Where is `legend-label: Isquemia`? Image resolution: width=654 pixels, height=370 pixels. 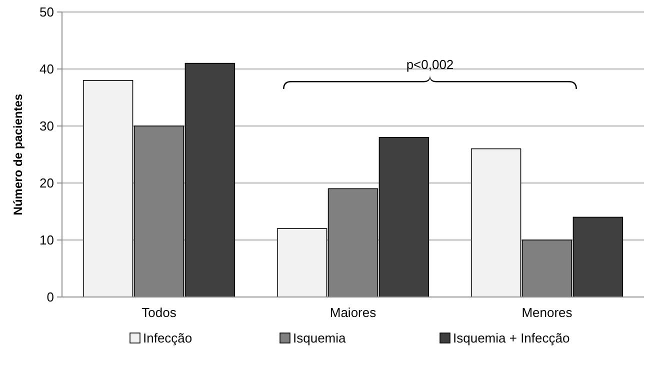
legend-label: Isquemia is located at coordinates (320, 338).